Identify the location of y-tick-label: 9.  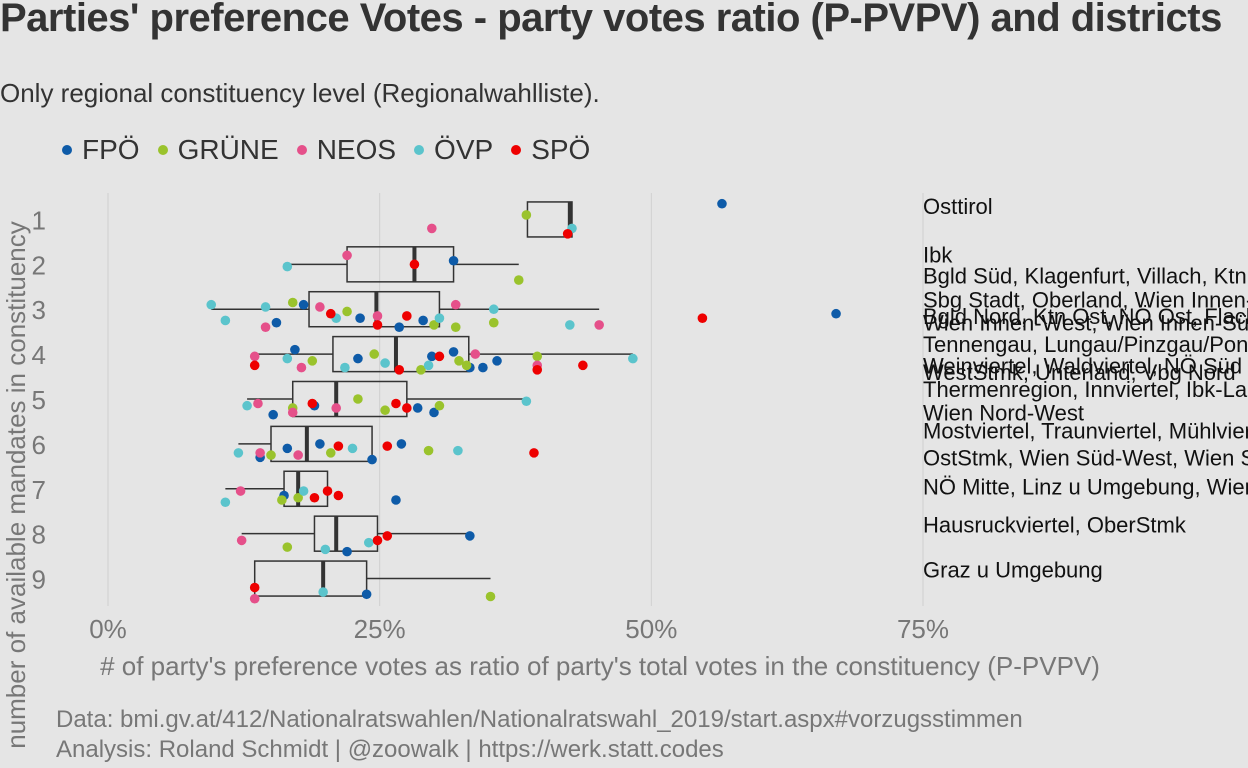
(39, 580).